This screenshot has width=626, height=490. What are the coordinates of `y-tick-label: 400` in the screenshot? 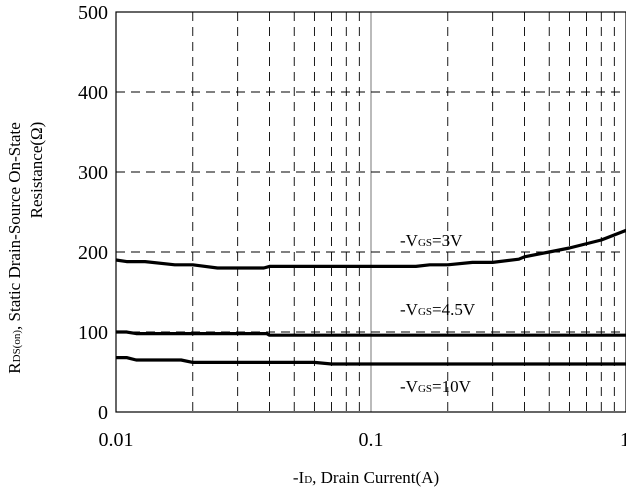 It's located at (93, 93).